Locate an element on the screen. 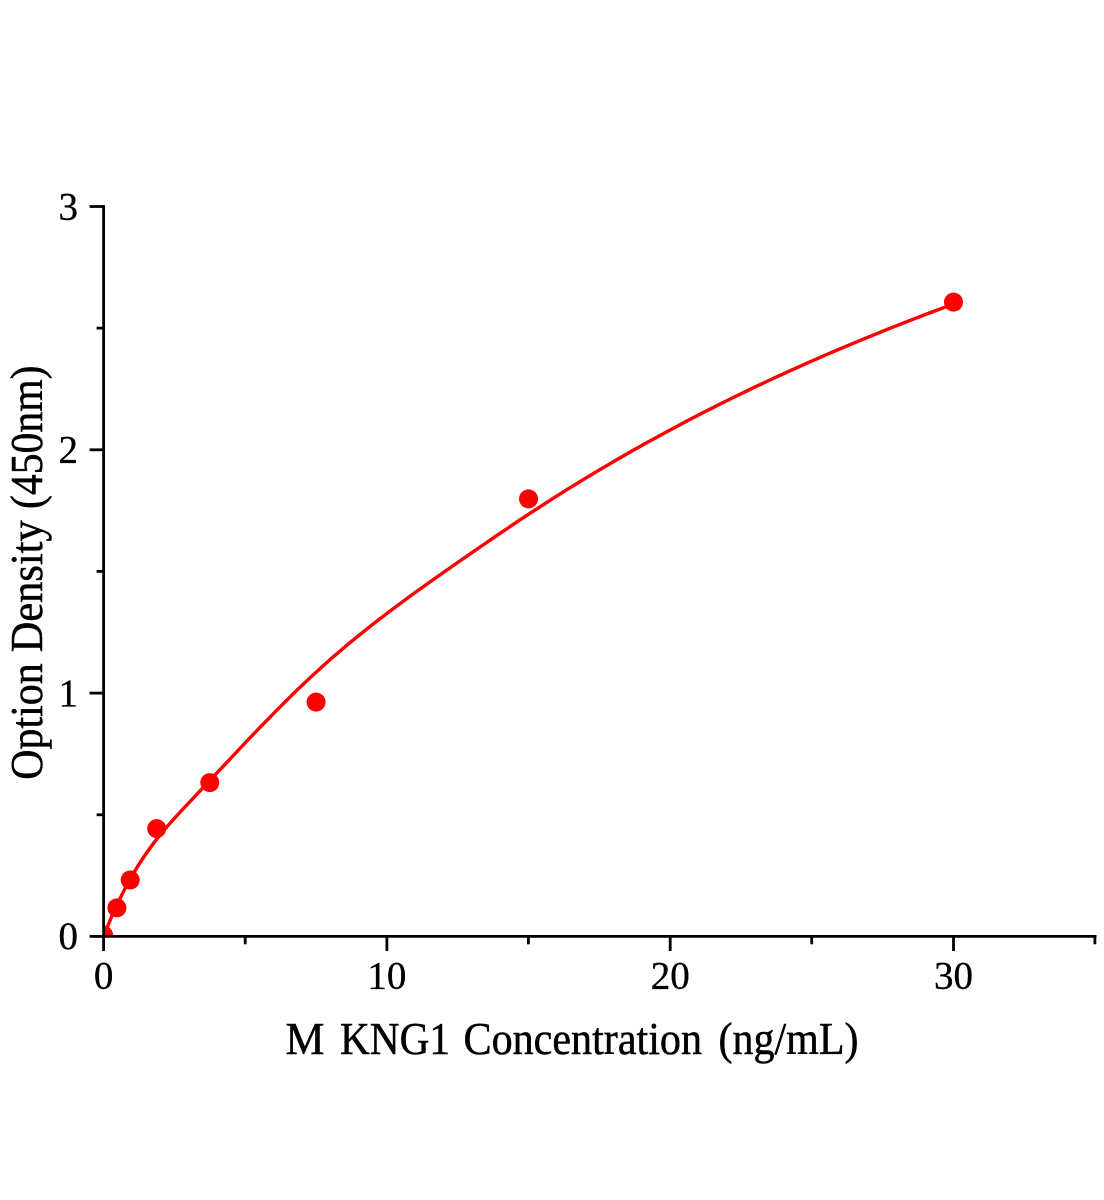 Image resolution: width=1104 pixels, height=1200 pixels. svg-text: 30 is located at coordinates (953, 976).